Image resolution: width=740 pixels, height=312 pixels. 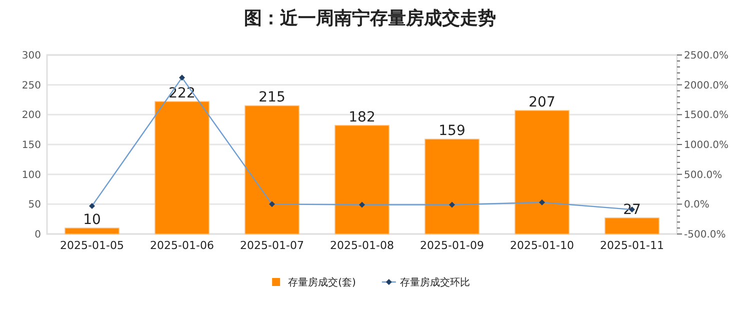 I want to click on data-label: 159, so click(x=452, y=131).